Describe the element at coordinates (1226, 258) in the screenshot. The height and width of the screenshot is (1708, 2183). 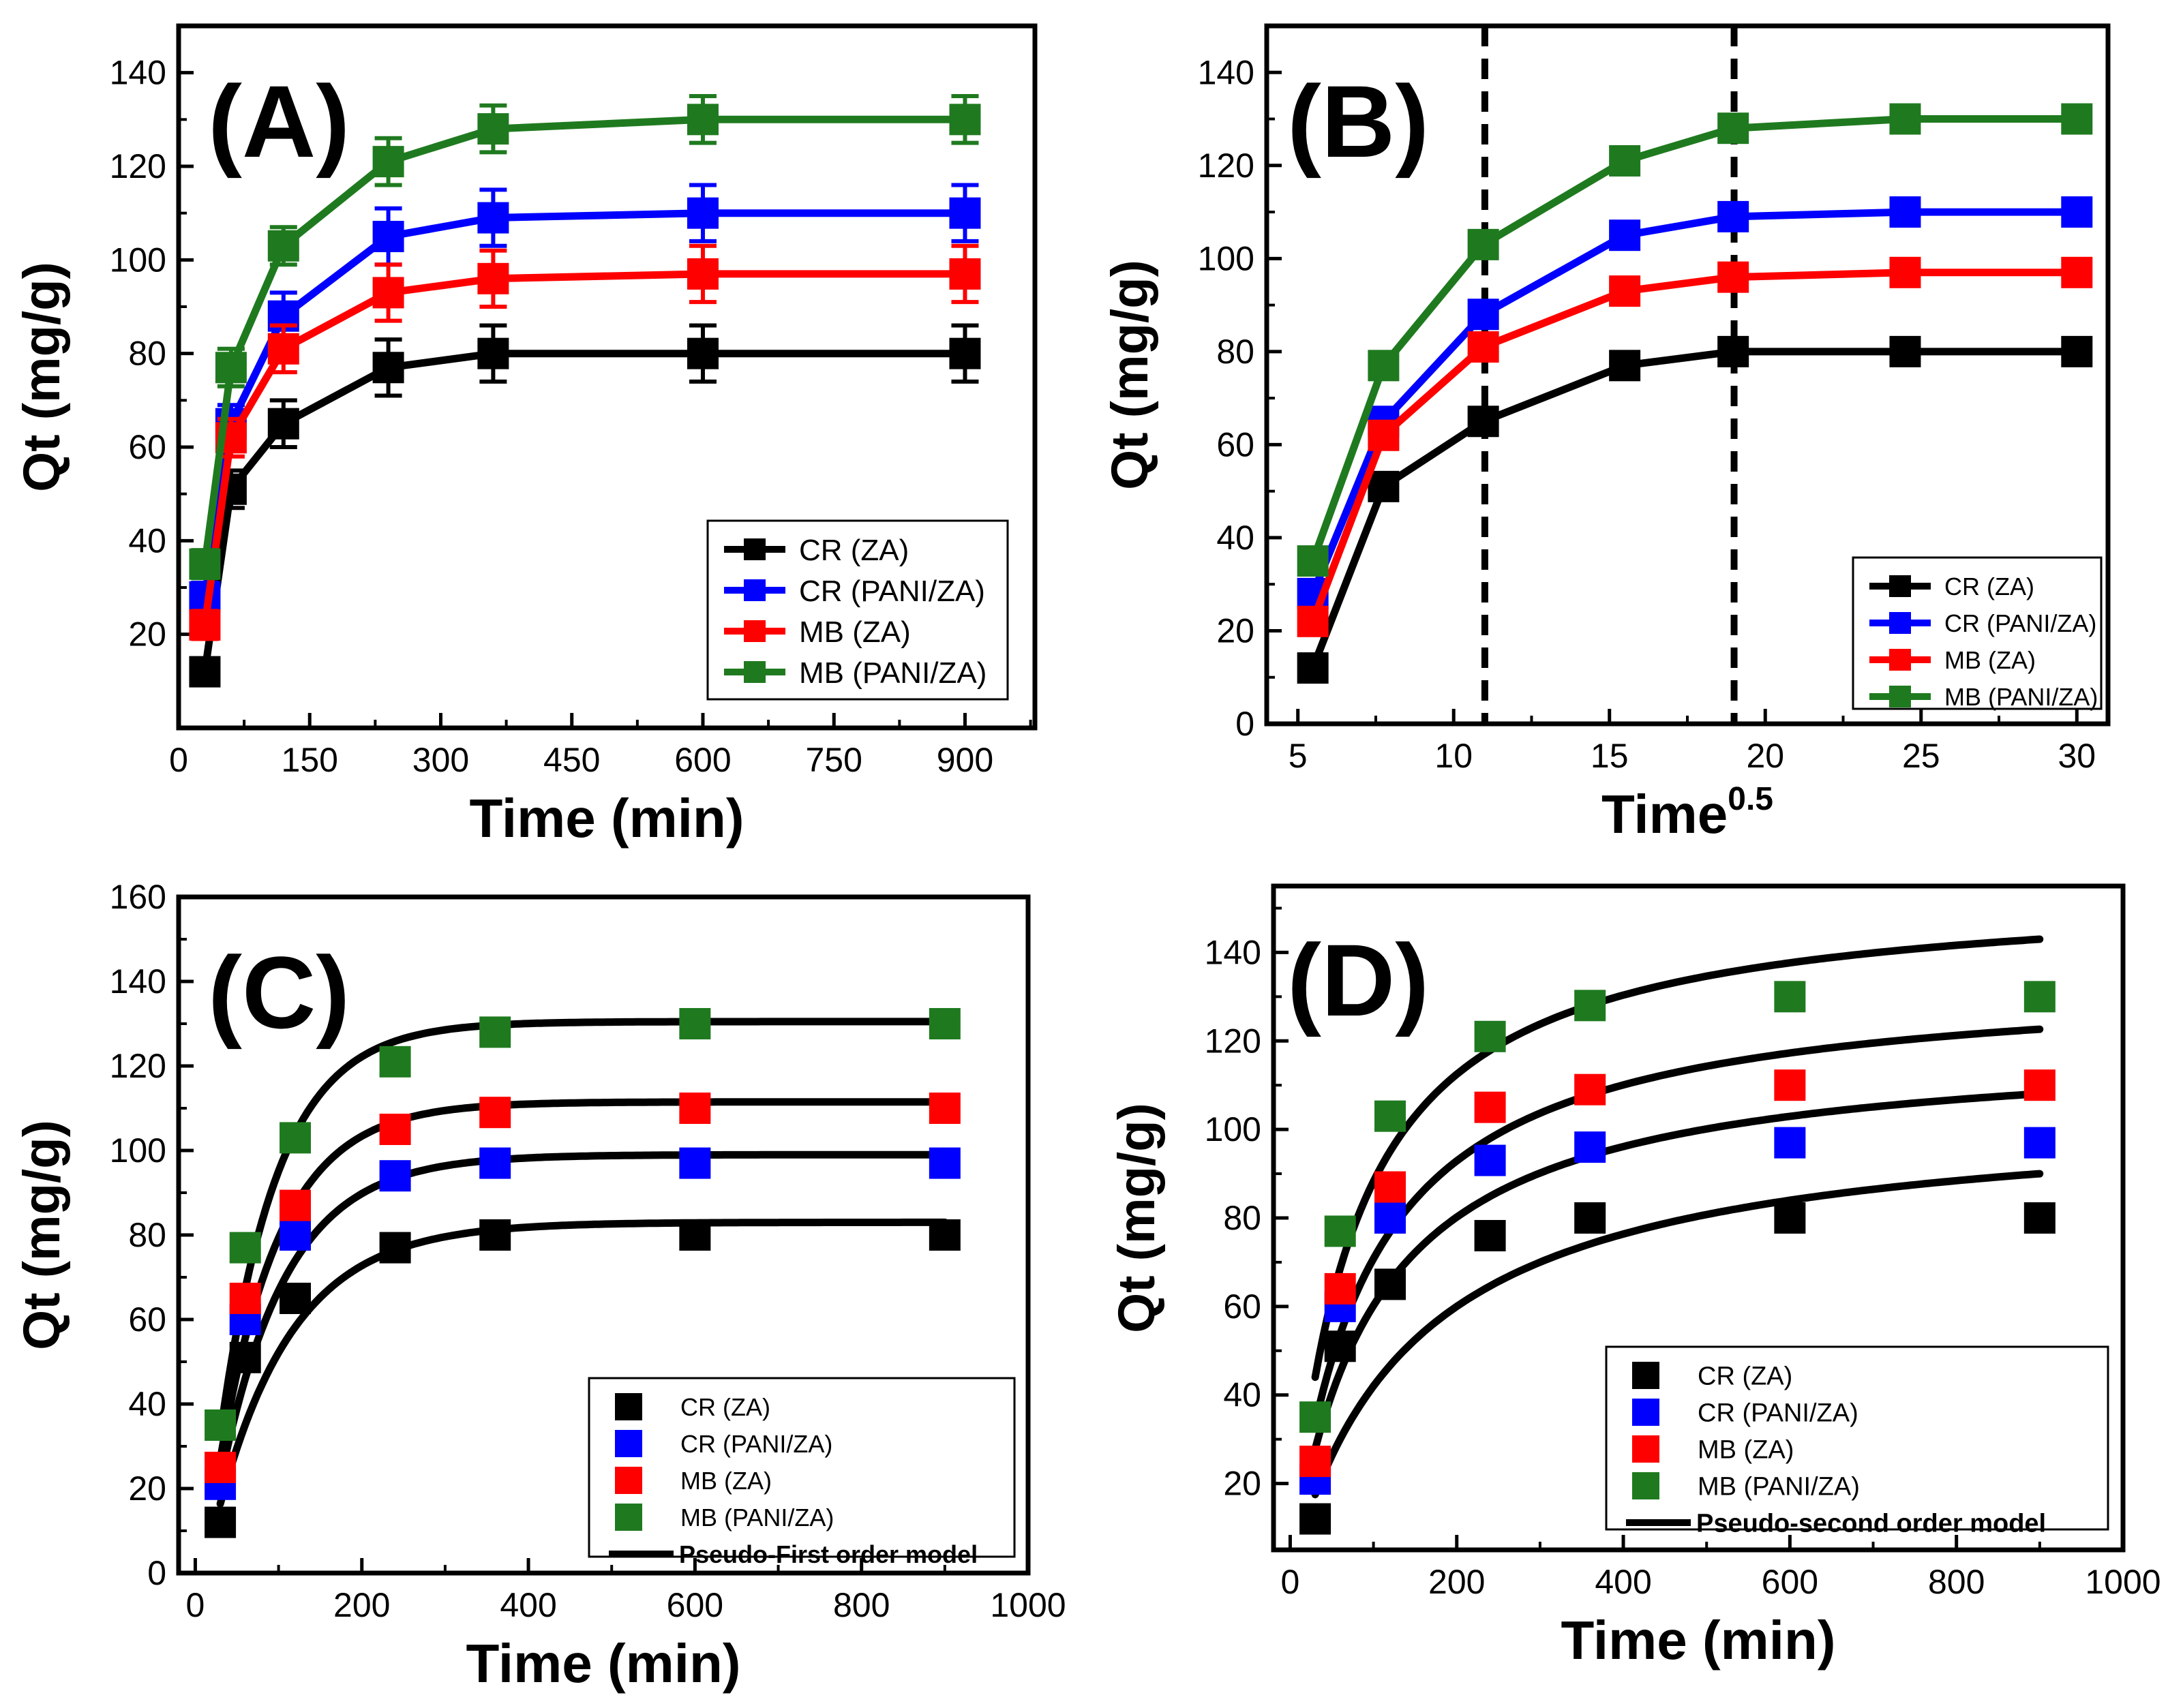
I see `y-tick-label: 100` at that location.